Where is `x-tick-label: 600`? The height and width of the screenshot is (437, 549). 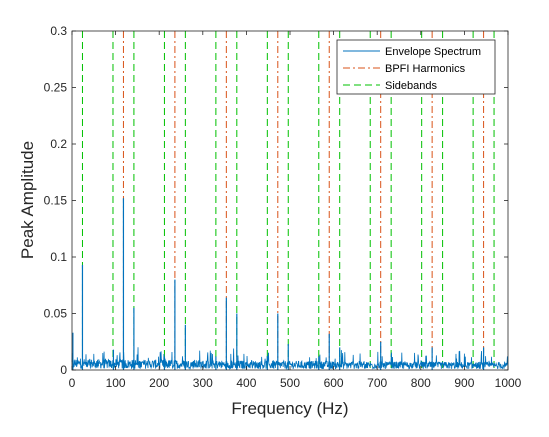
x-tick-label: 600 is located at coordinates (334, 383).